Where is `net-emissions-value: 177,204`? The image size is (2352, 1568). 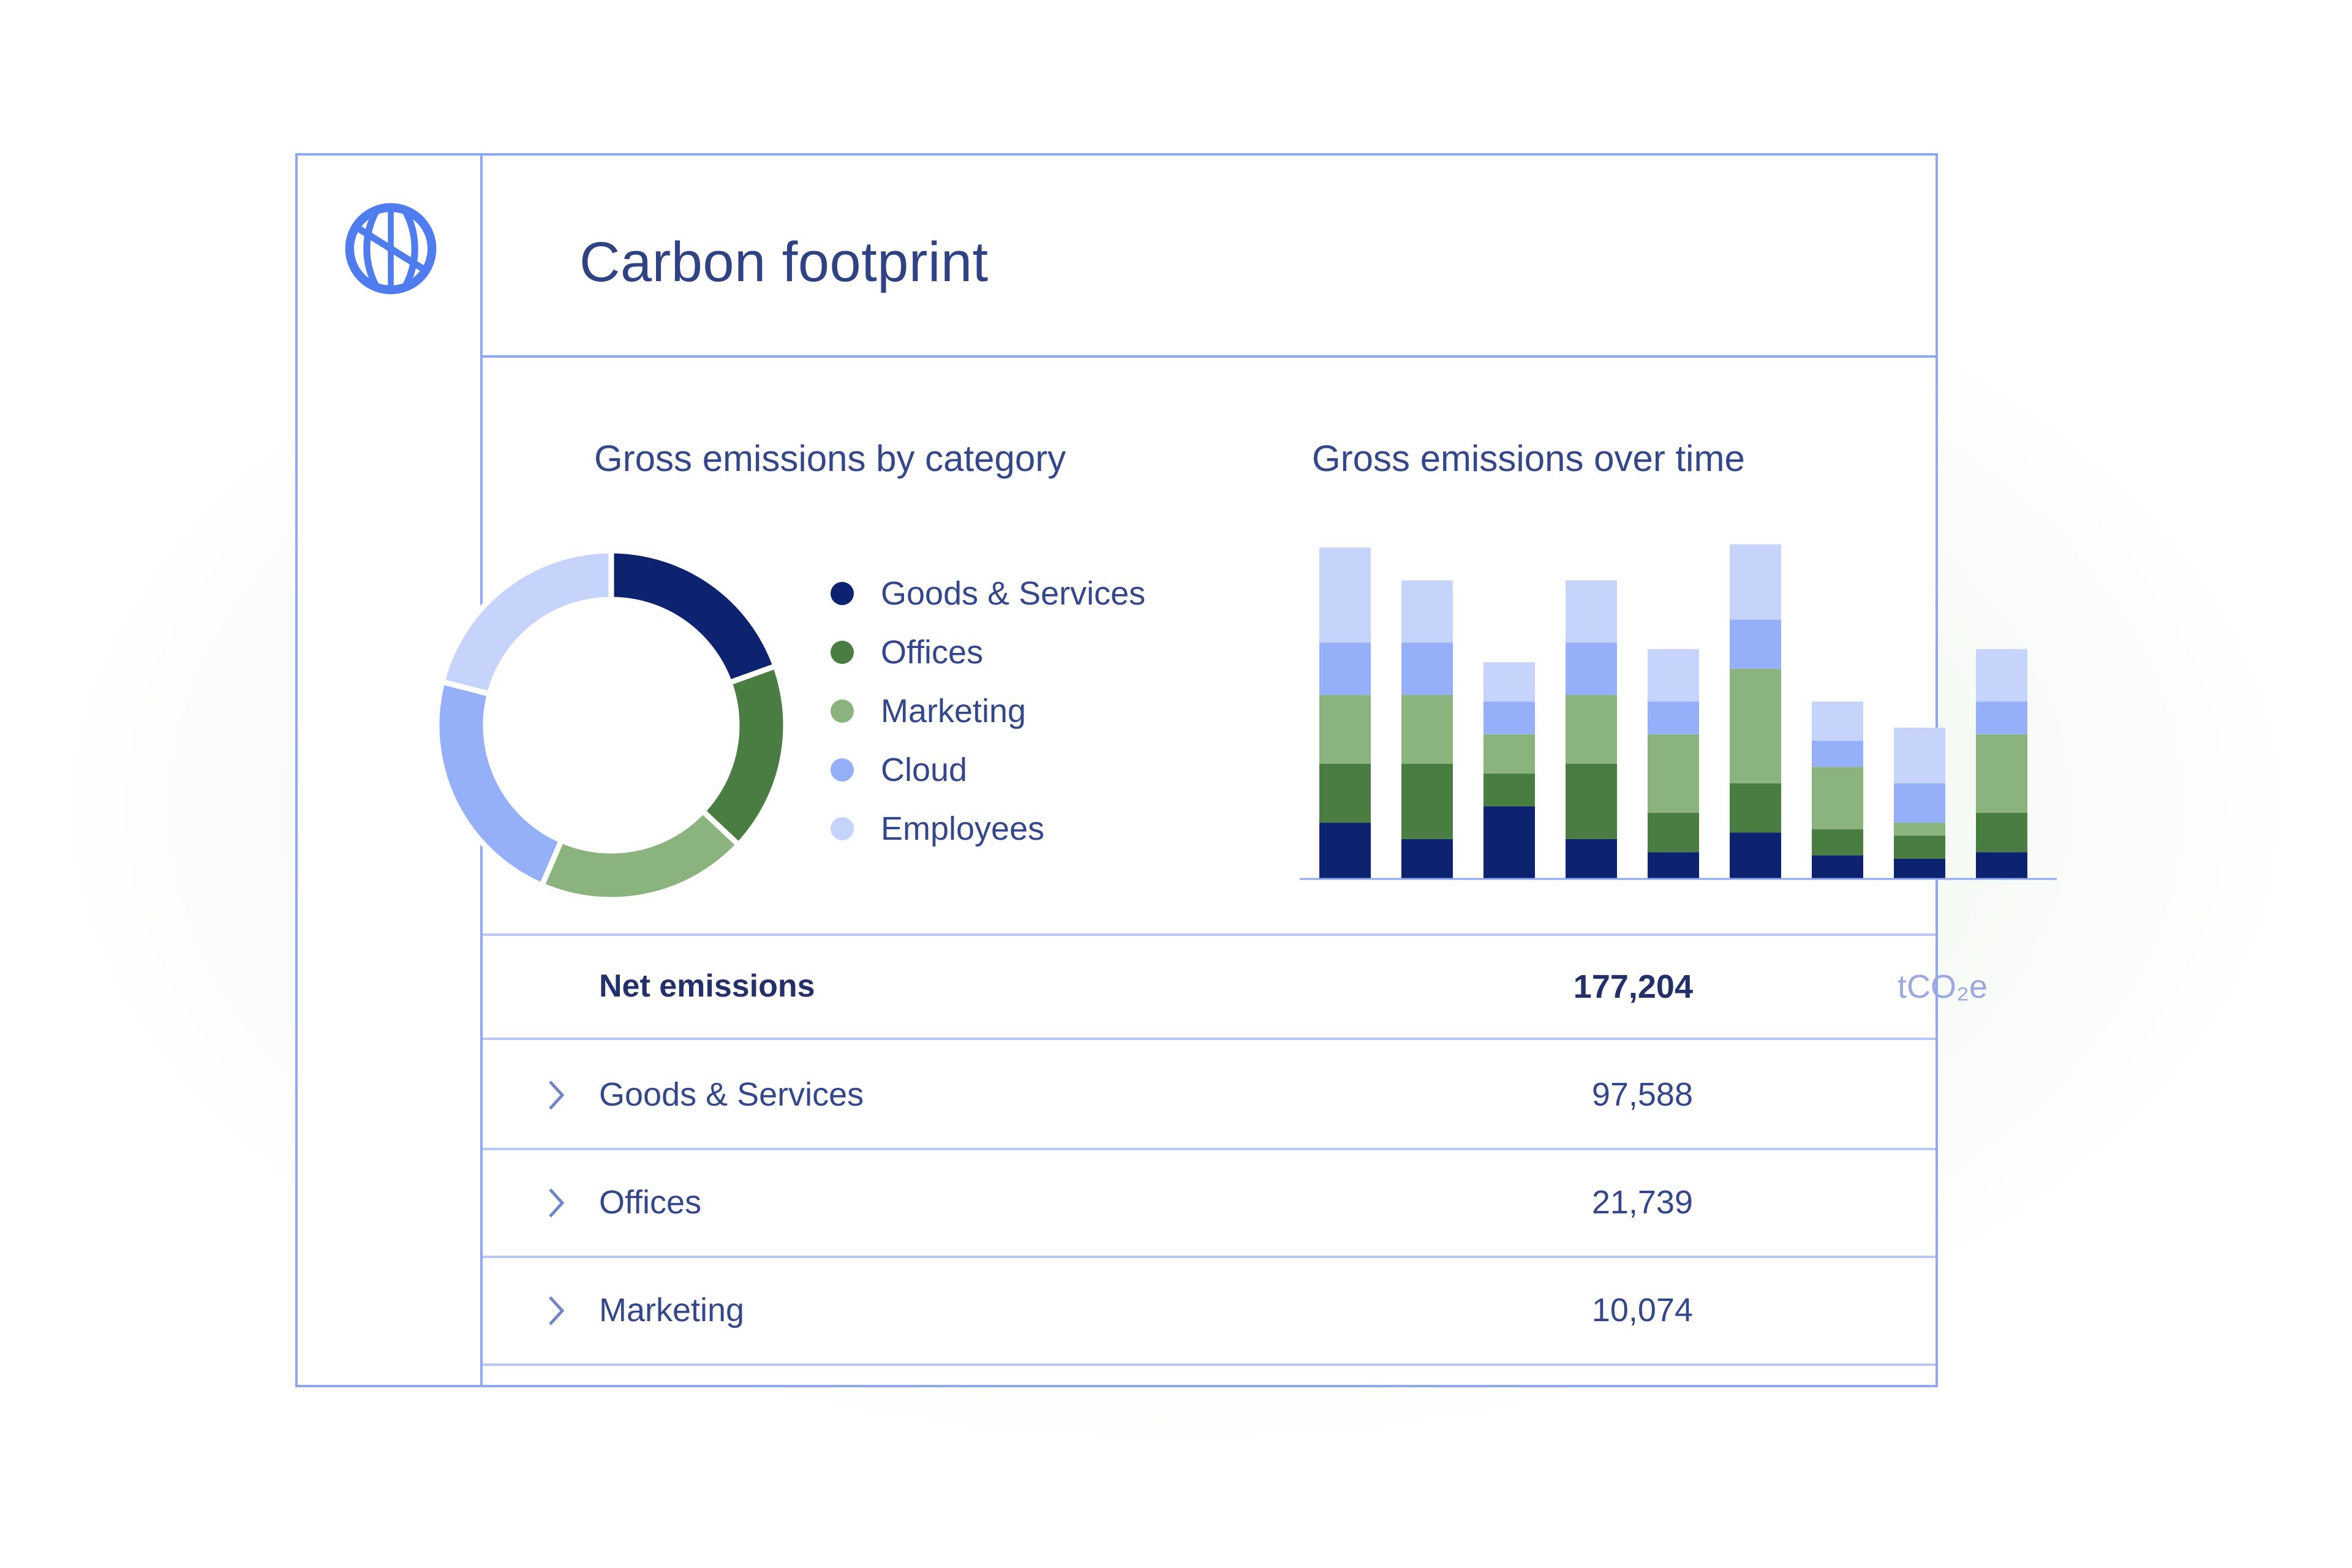 net-emissions-value: 177,204 is located at coordinates (1633, 987).